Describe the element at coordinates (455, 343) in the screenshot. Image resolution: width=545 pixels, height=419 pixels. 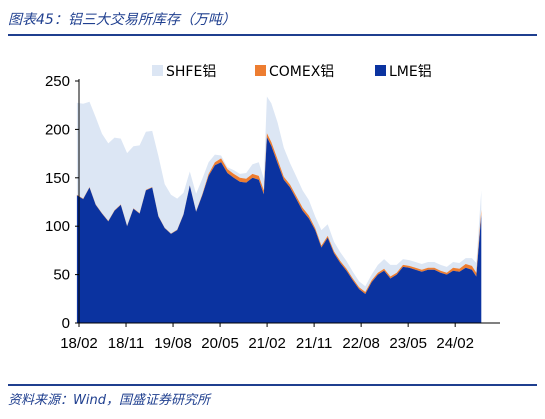
I see `x-tick-label: 24/02` at that location.